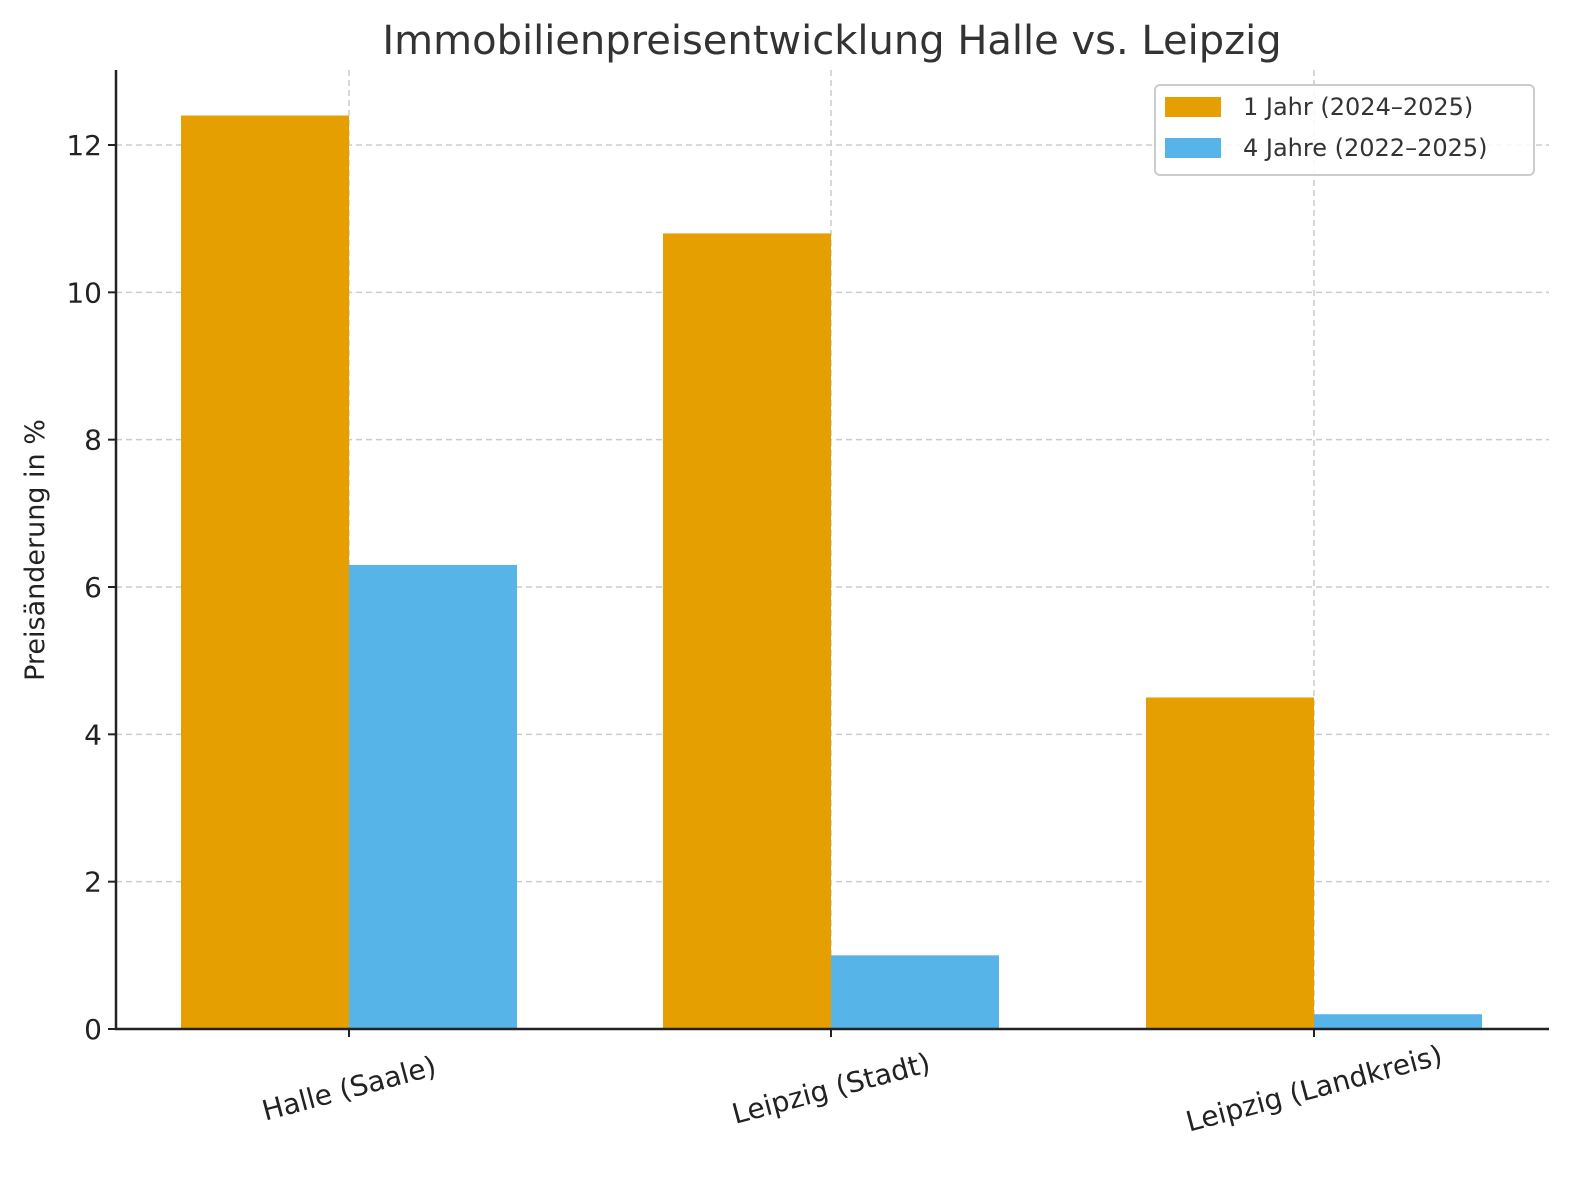  I want to click on y-tick-label: 4, so click(93, 734).